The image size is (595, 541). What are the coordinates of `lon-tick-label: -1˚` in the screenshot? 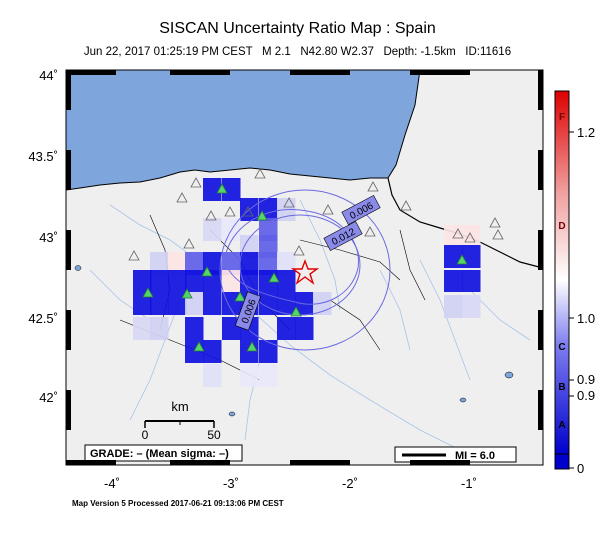 It's located at (469, 483).